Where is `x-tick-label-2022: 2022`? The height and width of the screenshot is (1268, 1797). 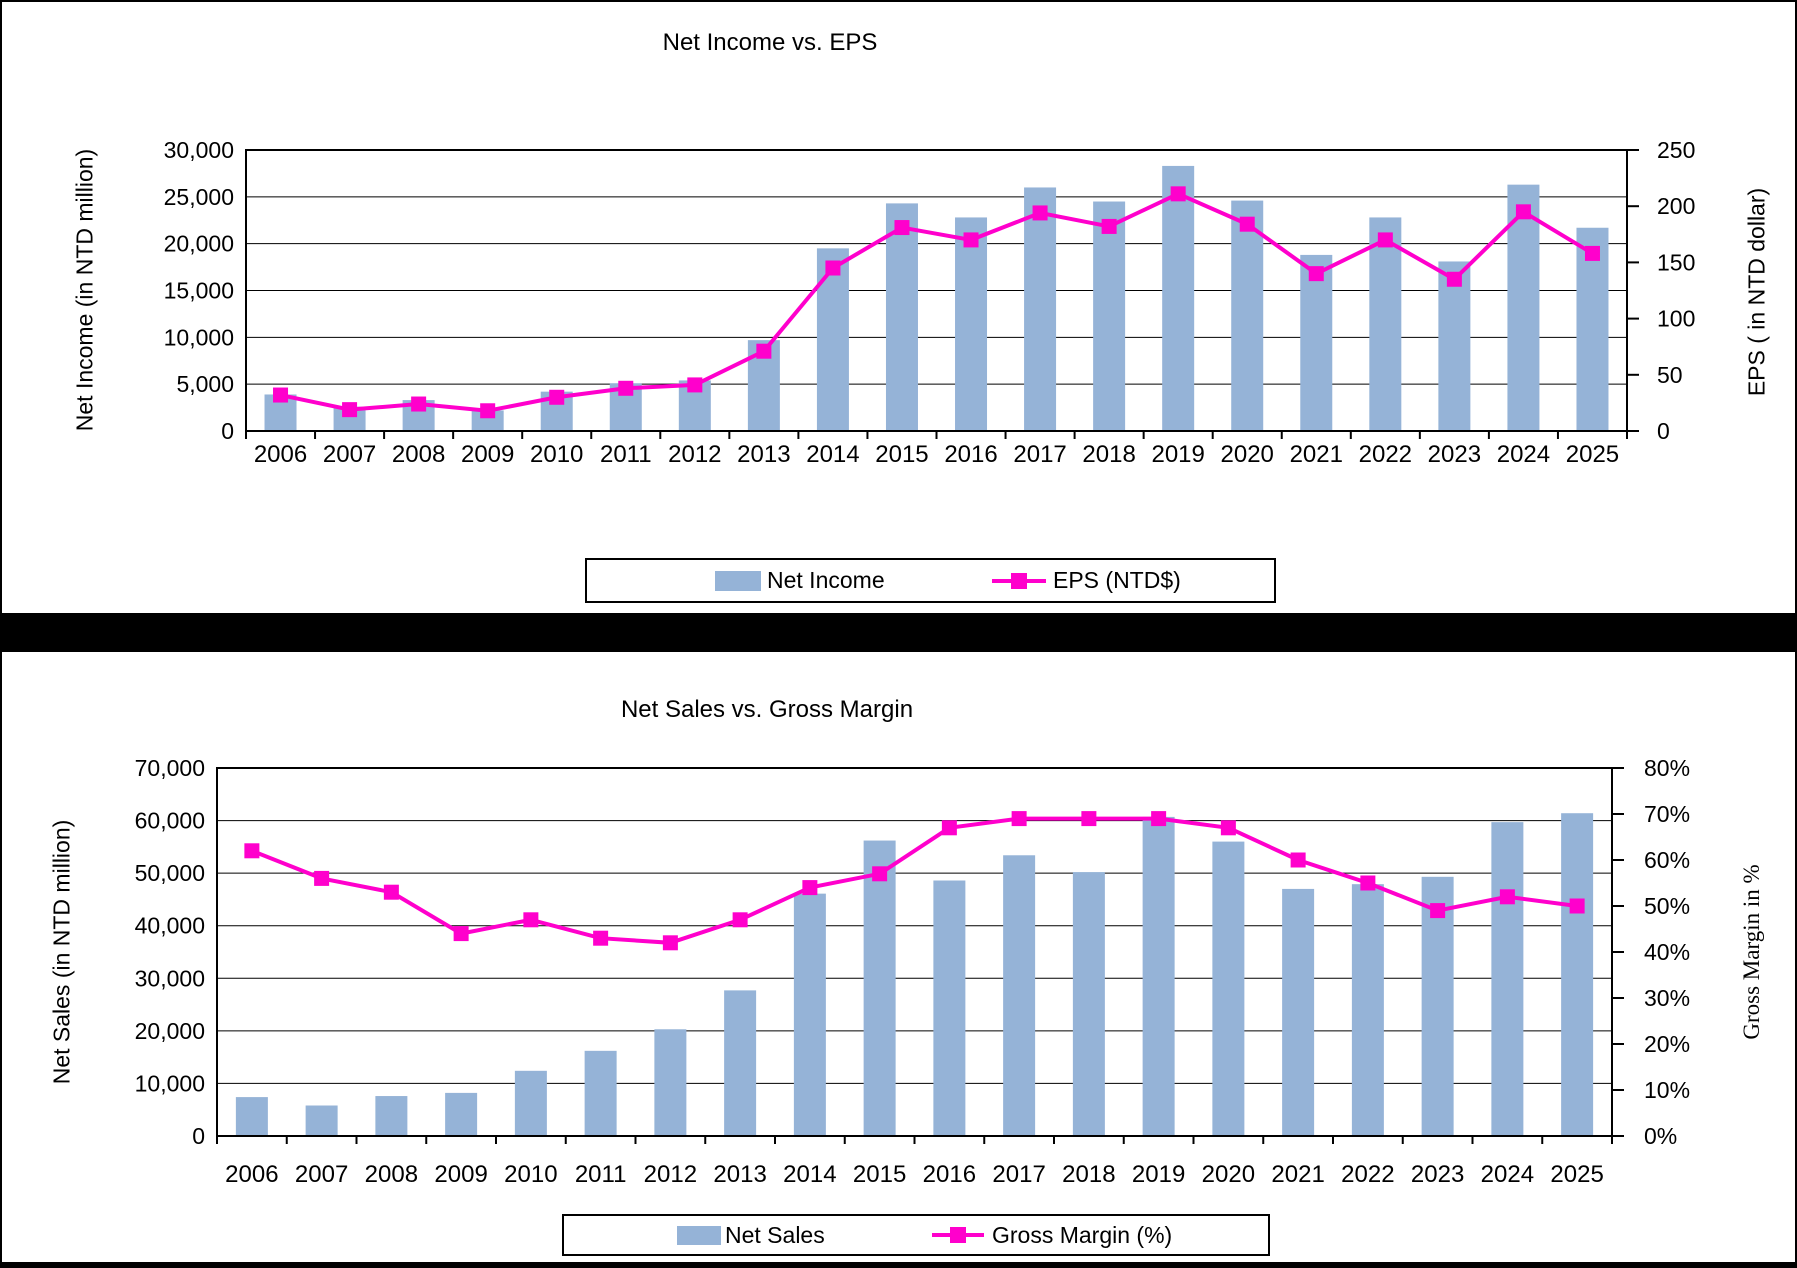
x-tick-label-2022: 2022 is located at coordinates (1367, 1174).